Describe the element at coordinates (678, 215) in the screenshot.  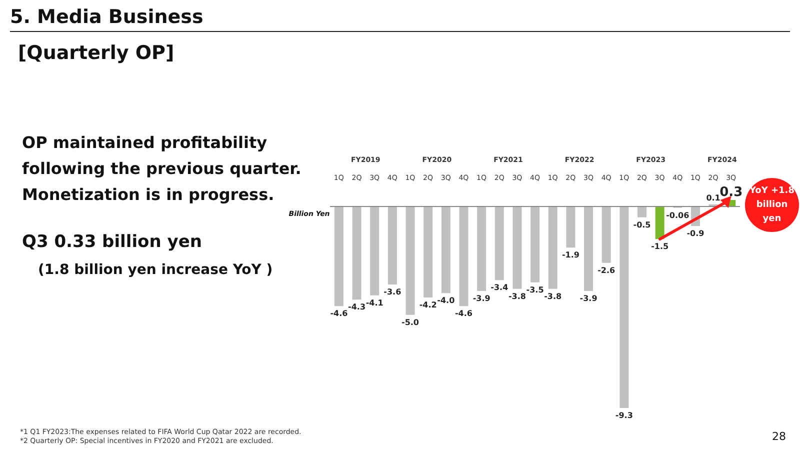
I see `data-label: -0.06` at that location.